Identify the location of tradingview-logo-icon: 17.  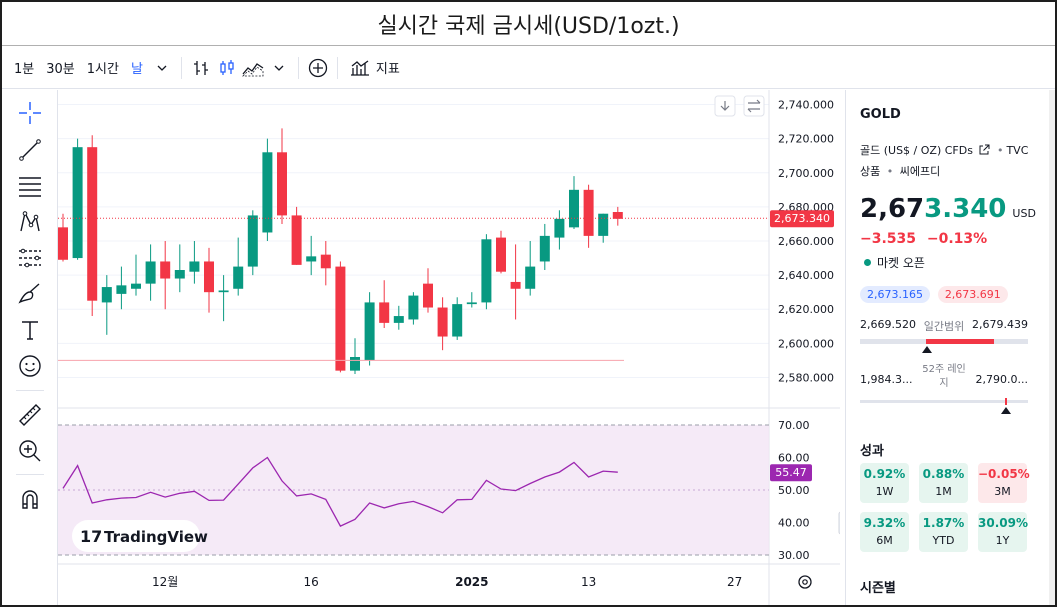
(91, 536).